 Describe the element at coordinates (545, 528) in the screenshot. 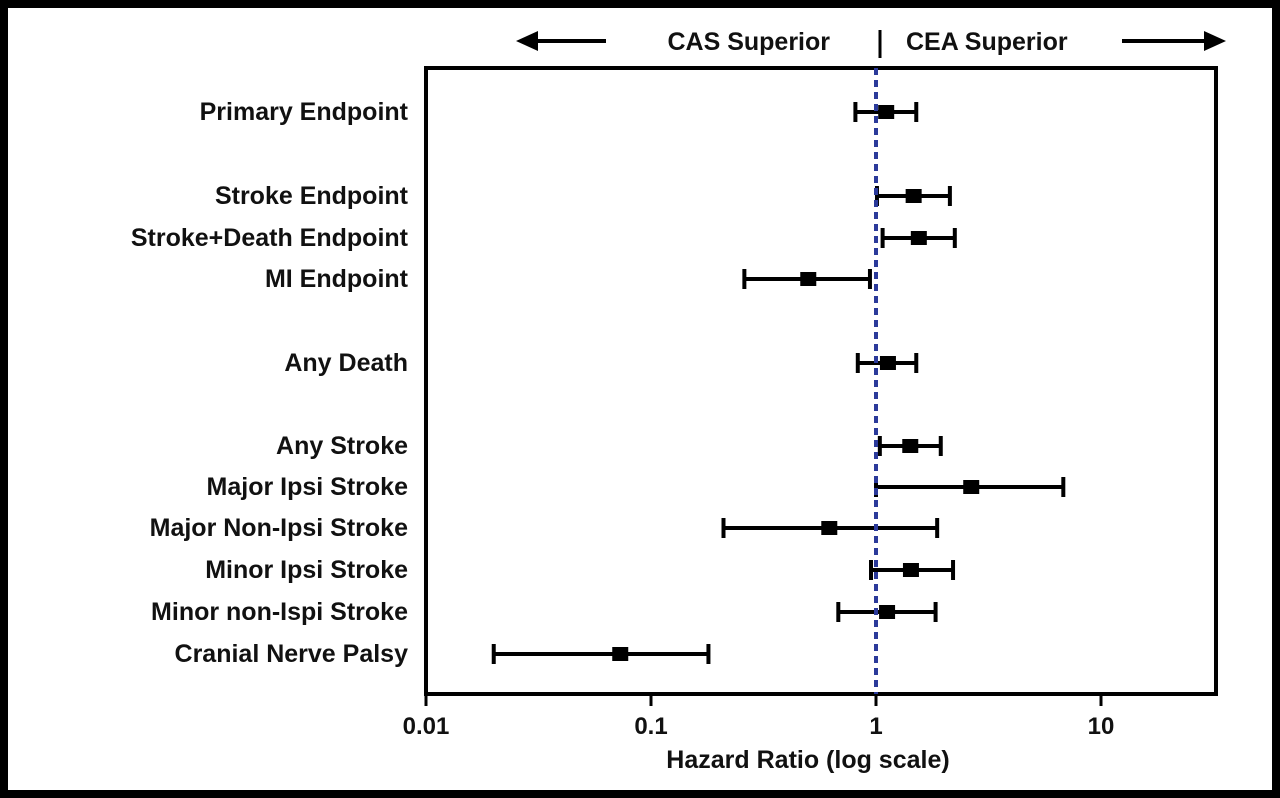

I see `forest-row: Major Non-Ipsi Stroke` at that location.